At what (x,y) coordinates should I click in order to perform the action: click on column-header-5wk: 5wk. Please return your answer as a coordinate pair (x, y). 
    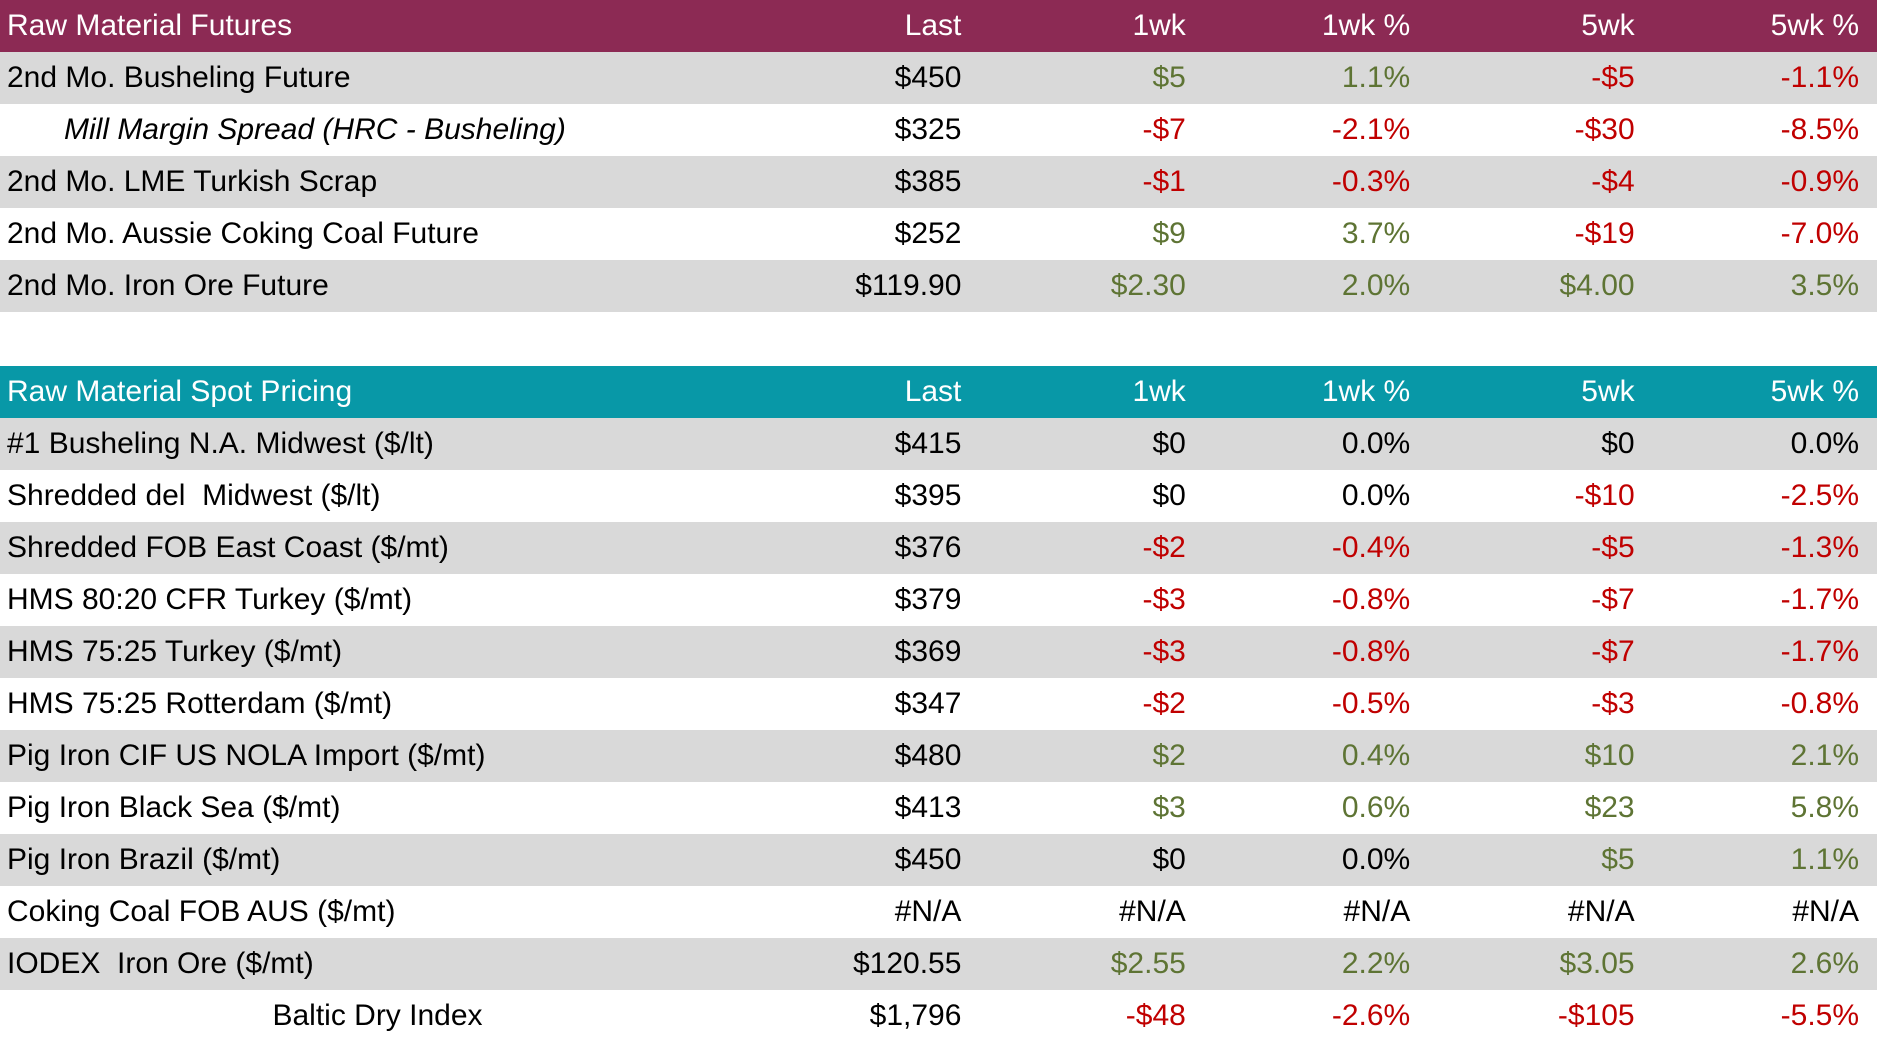
    Looking at the image, I should click on (1608, 25).